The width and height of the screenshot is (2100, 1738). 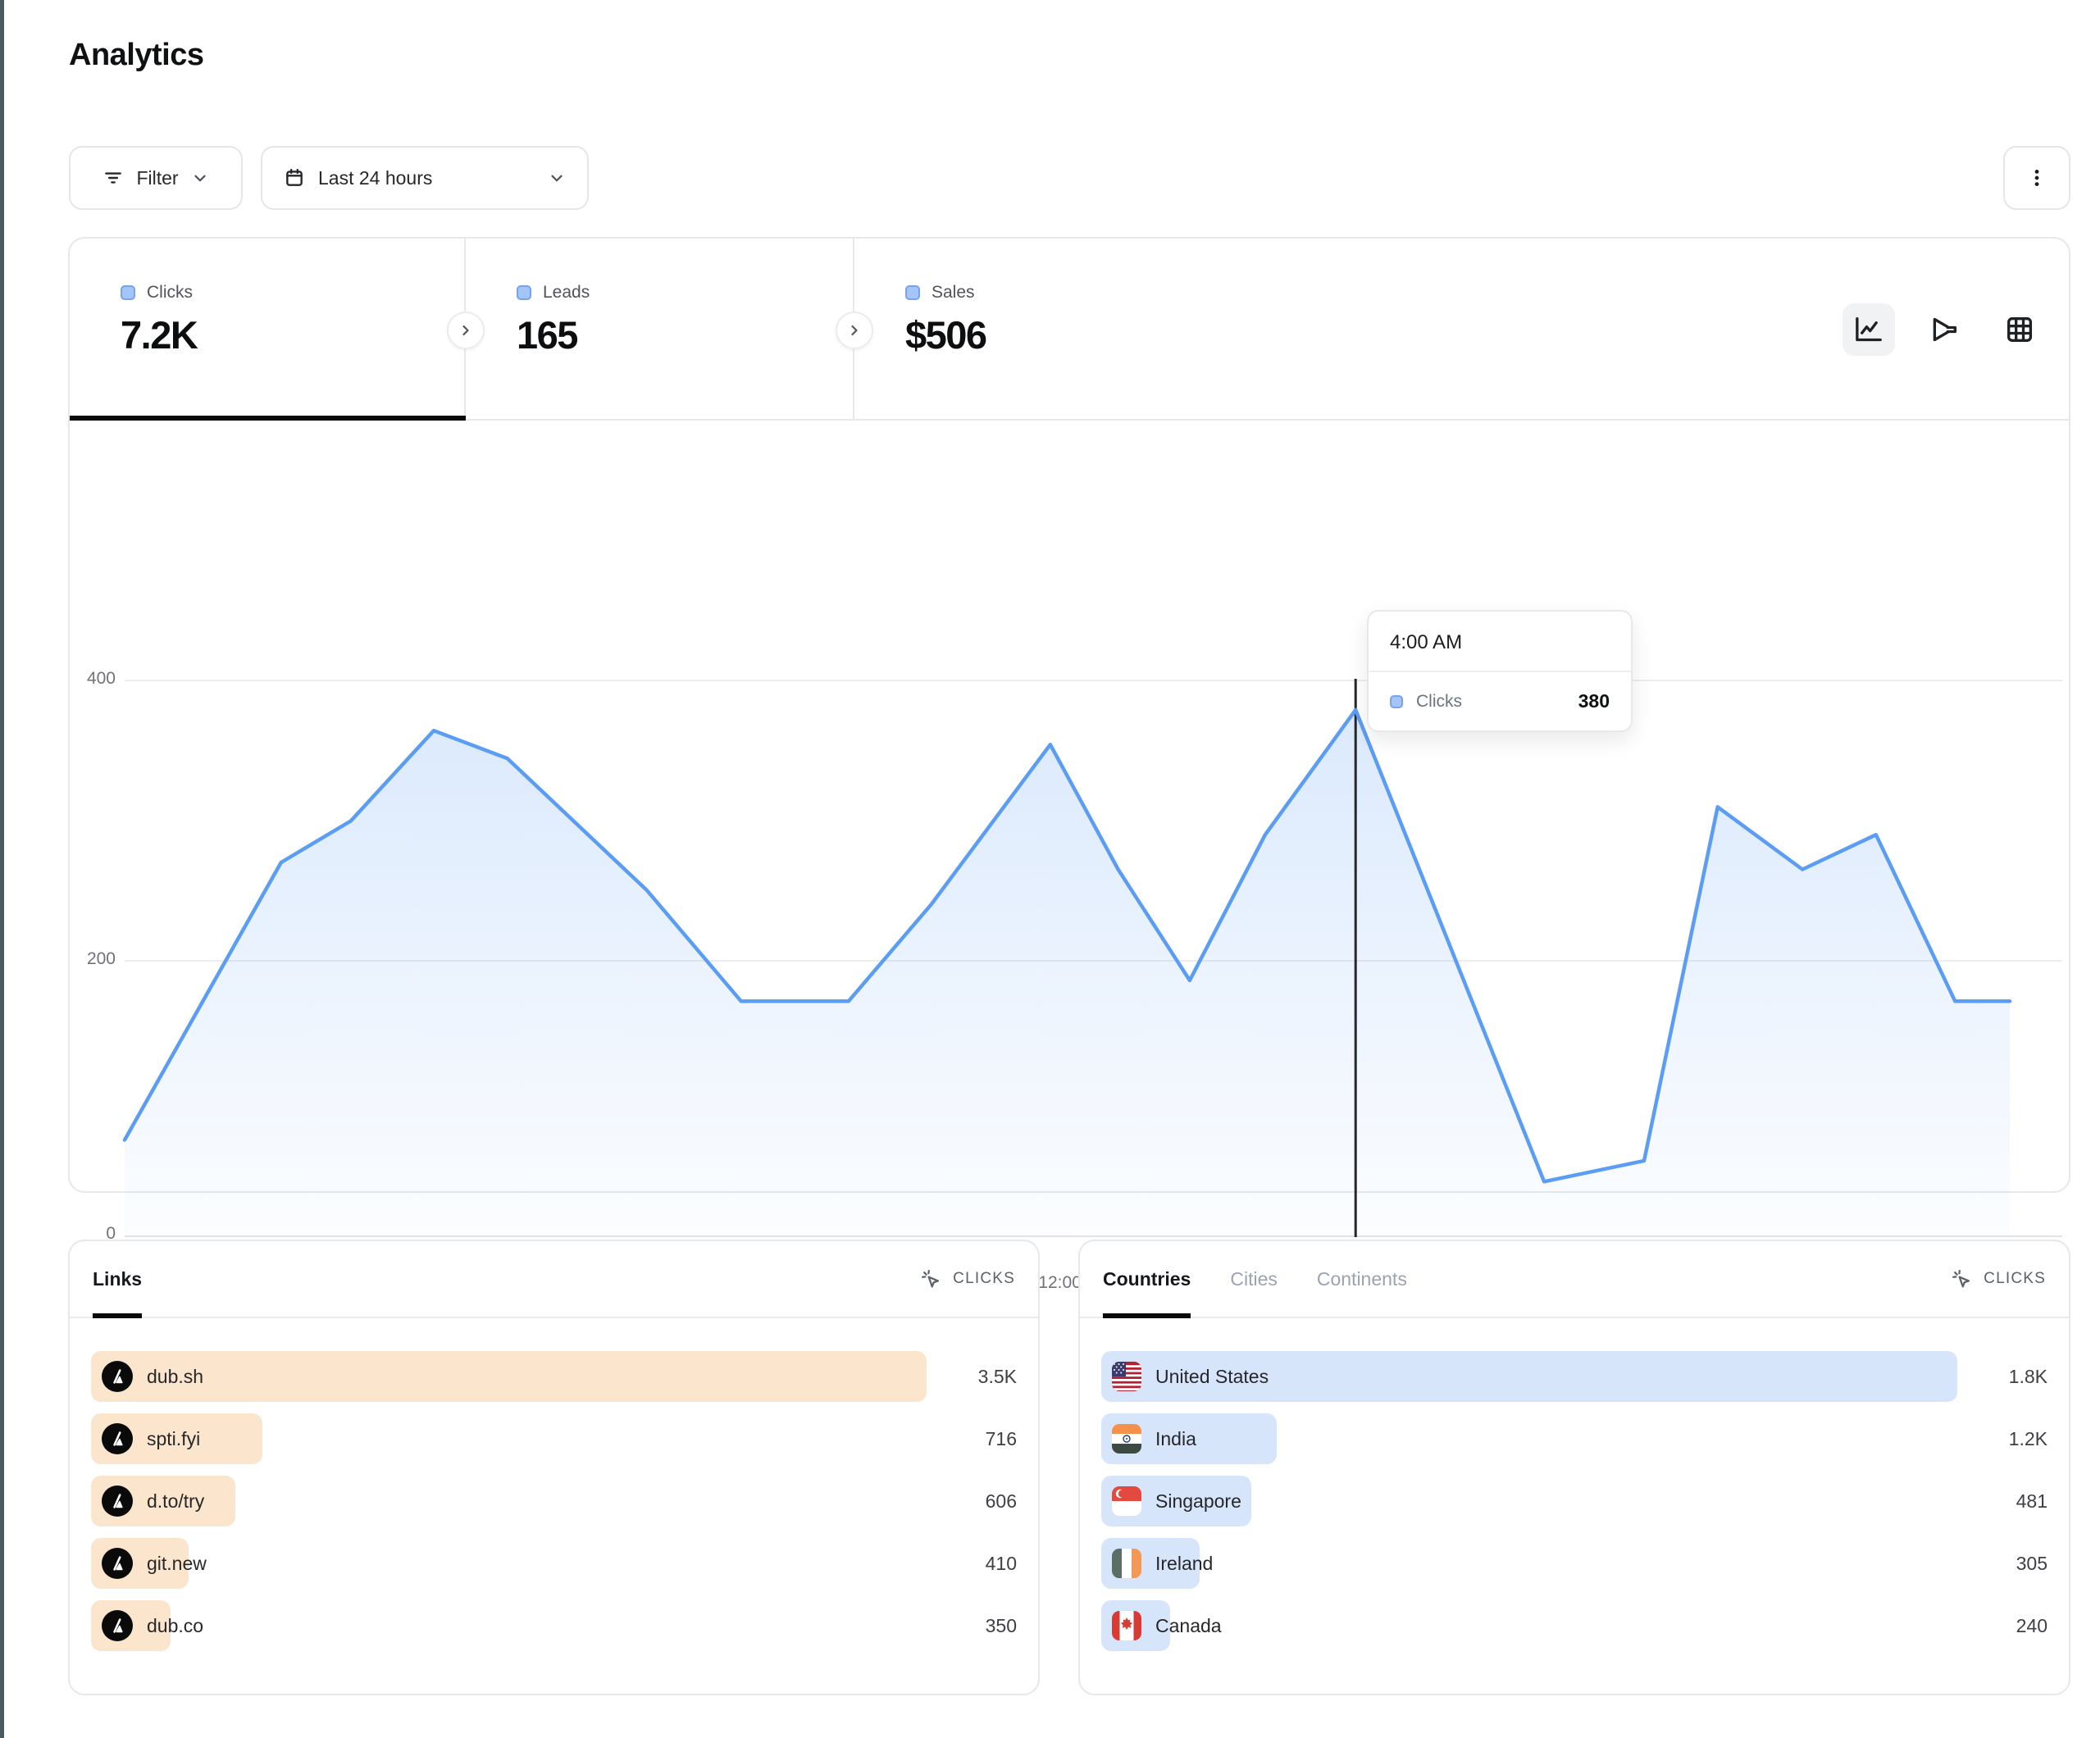 I want to click on sales-legend-chip-icon, so click(x=912, y=292).